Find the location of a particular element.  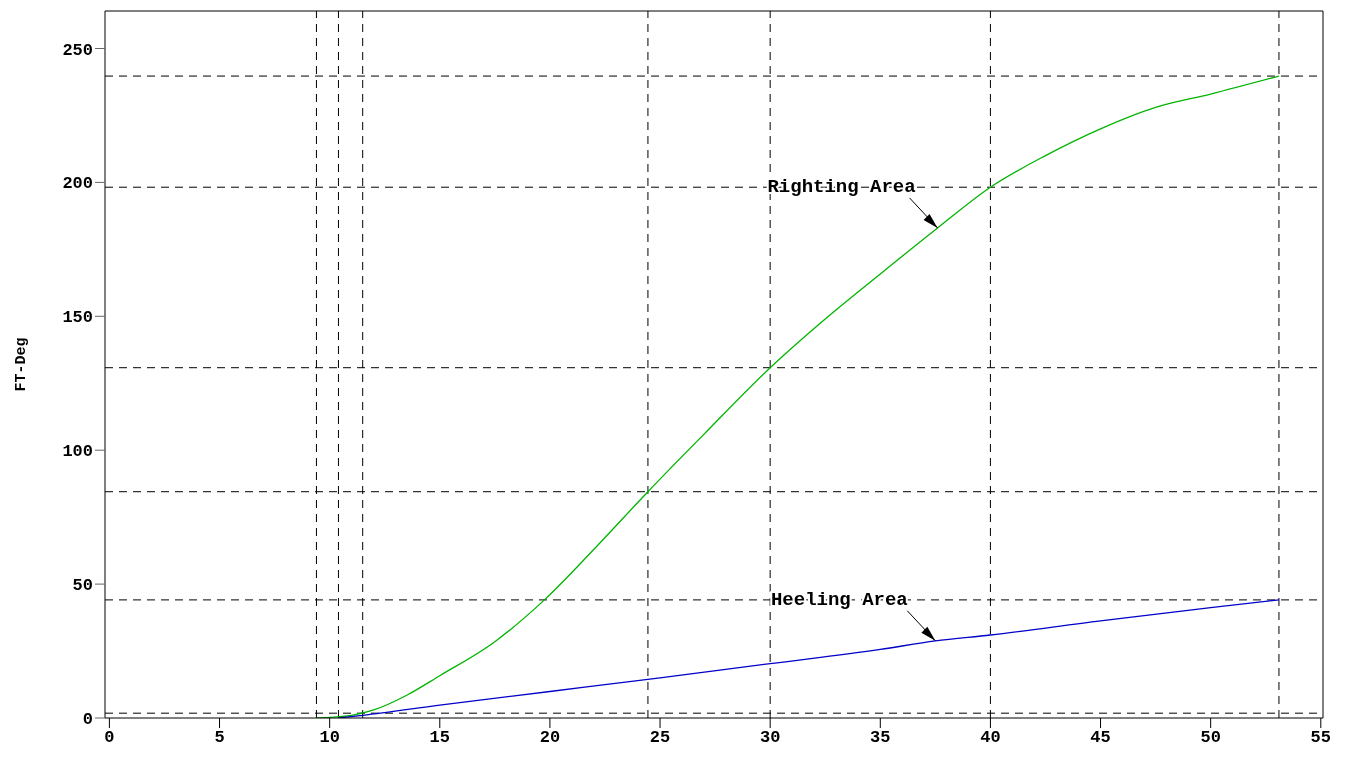

annotation: Righting Area is located at coordinates (841, 186).